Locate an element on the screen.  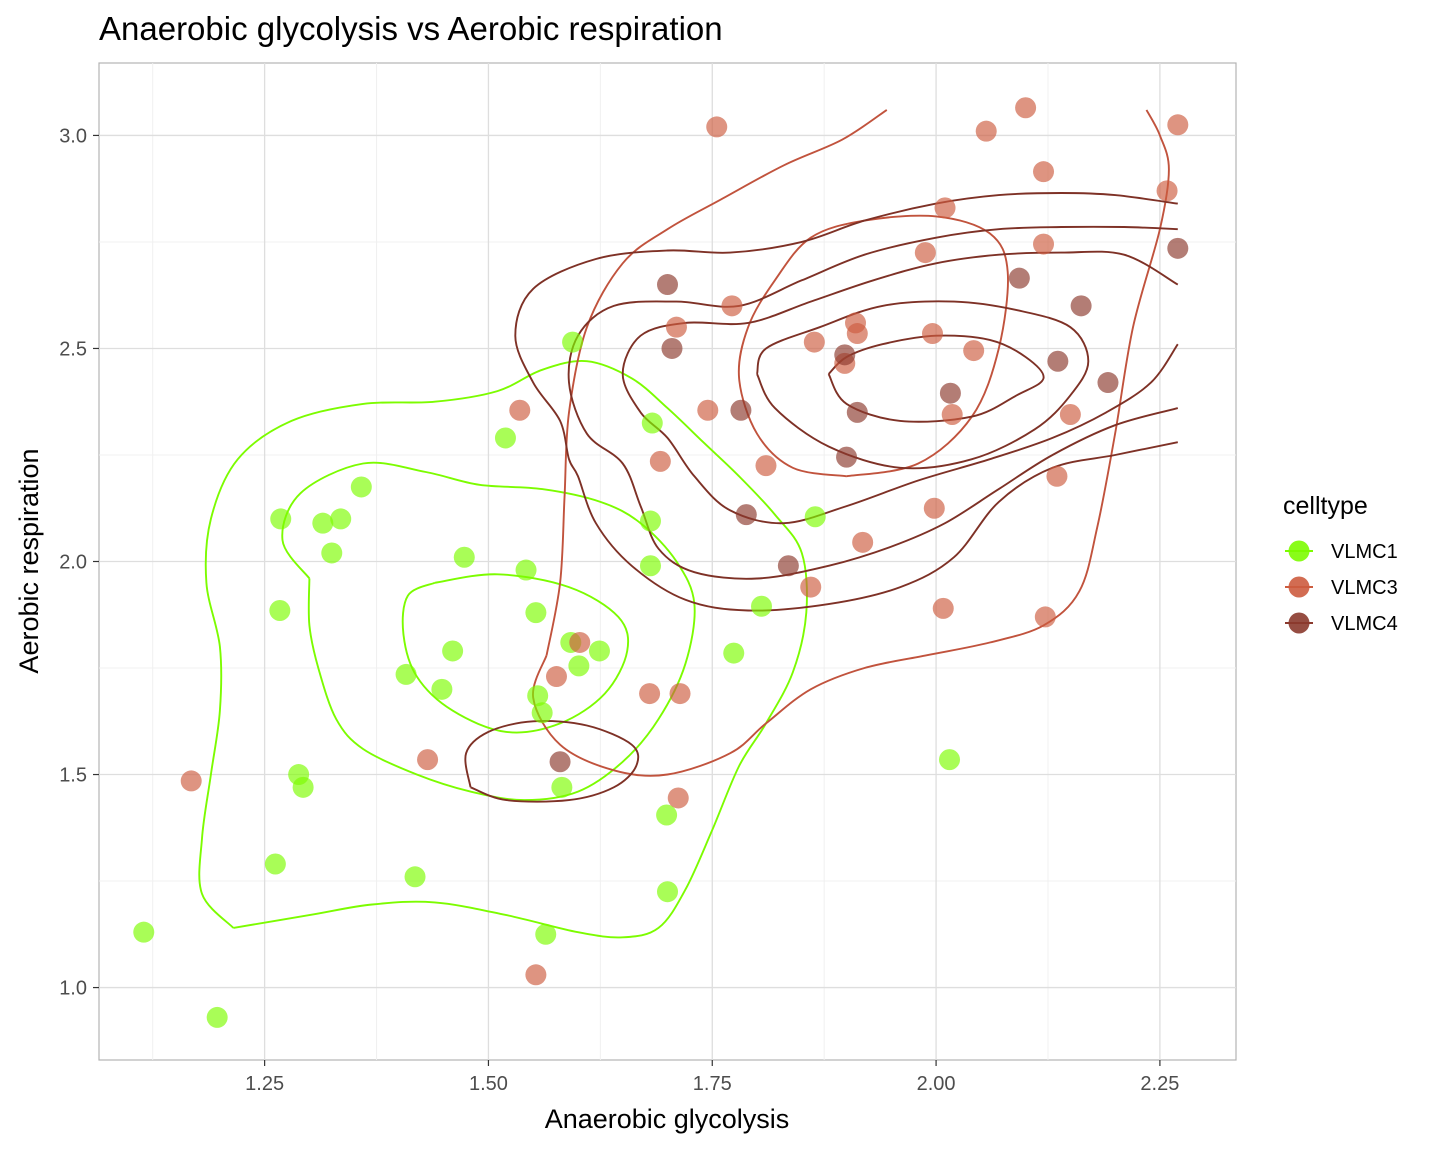
x-tick-label: 2.00 is located at coordinates (936, 1084).